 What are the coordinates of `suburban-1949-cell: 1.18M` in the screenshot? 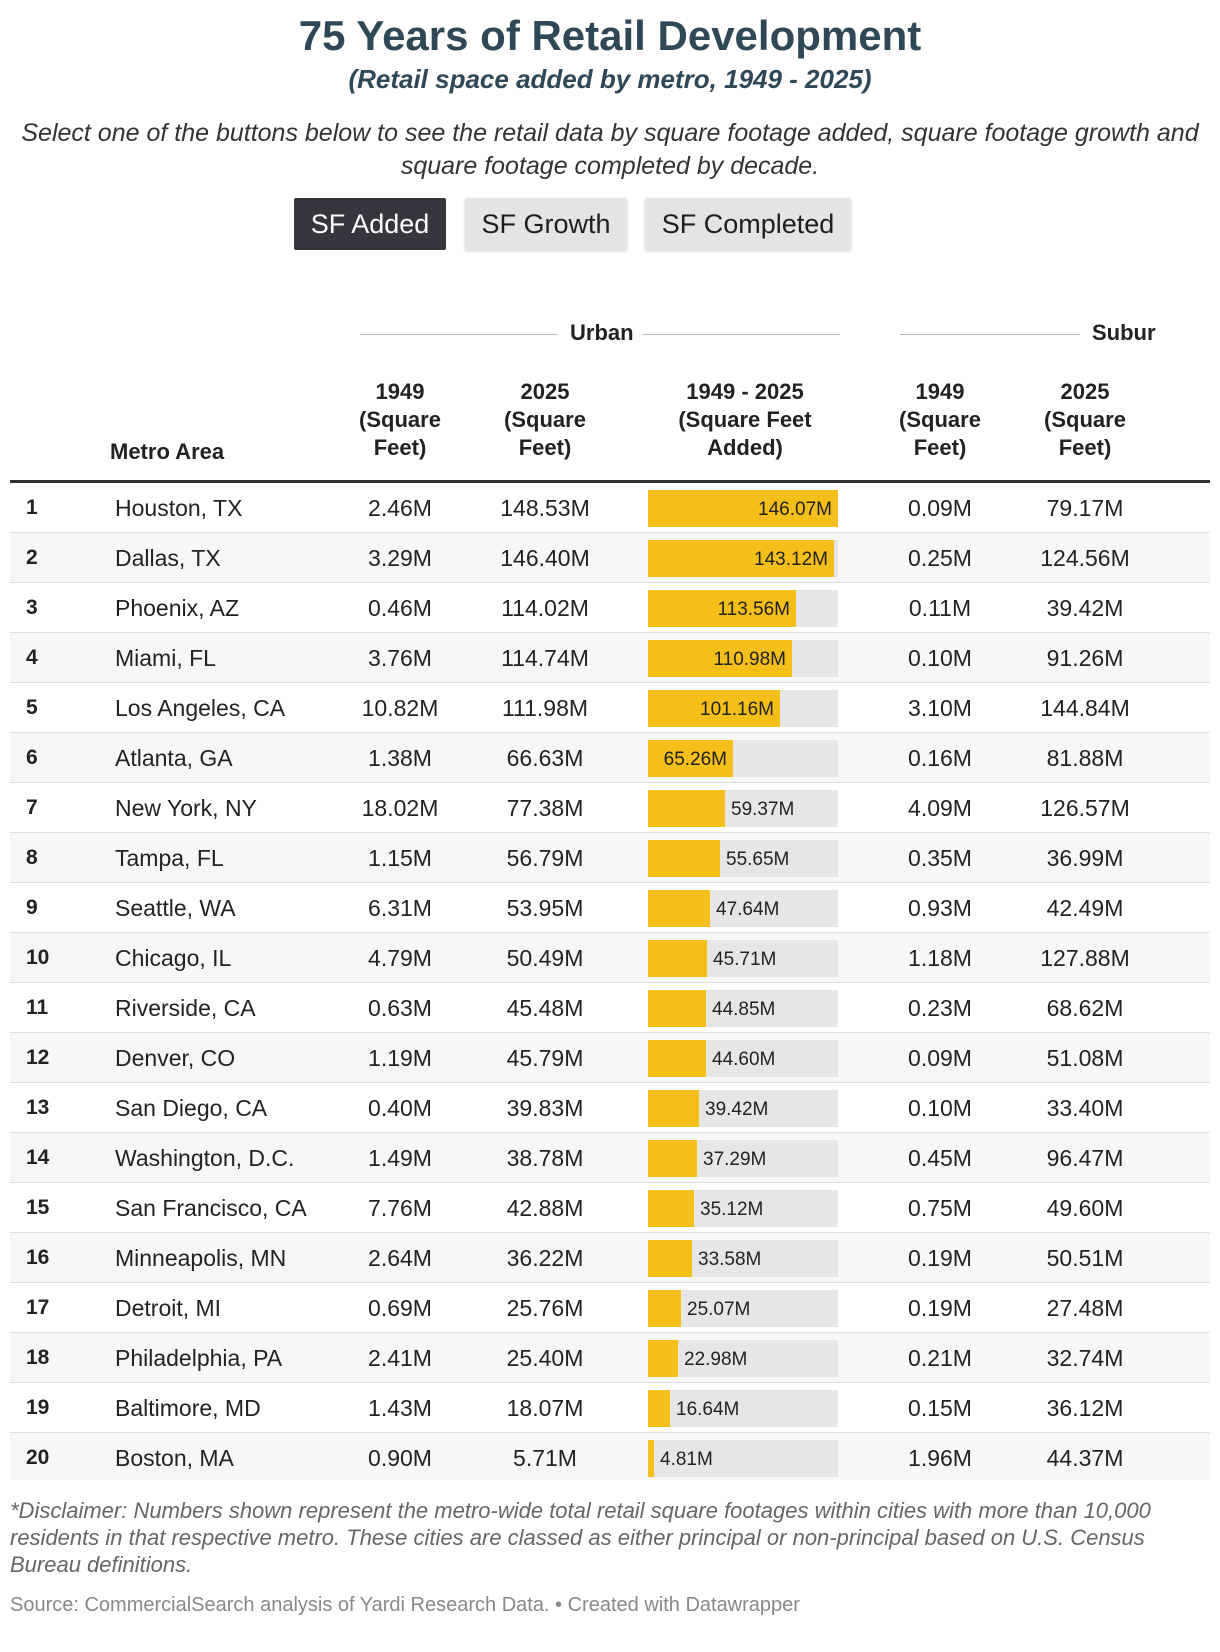 It's located at (940, 958).